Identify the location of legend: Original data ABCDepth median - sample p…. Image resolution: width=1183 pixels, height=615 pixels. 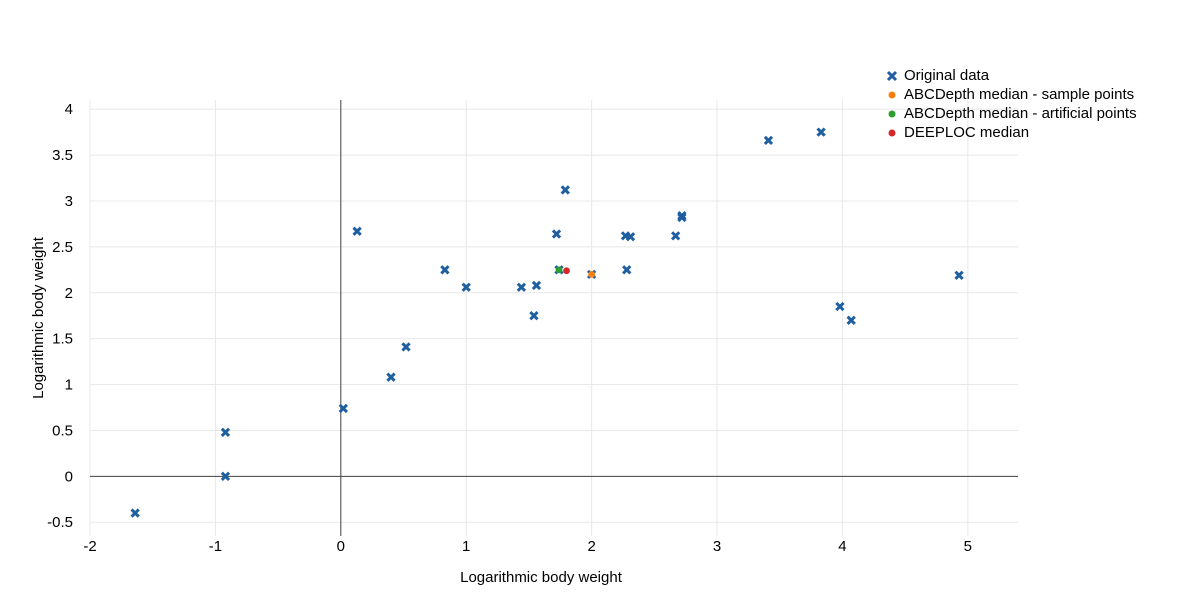
(1009, 104).